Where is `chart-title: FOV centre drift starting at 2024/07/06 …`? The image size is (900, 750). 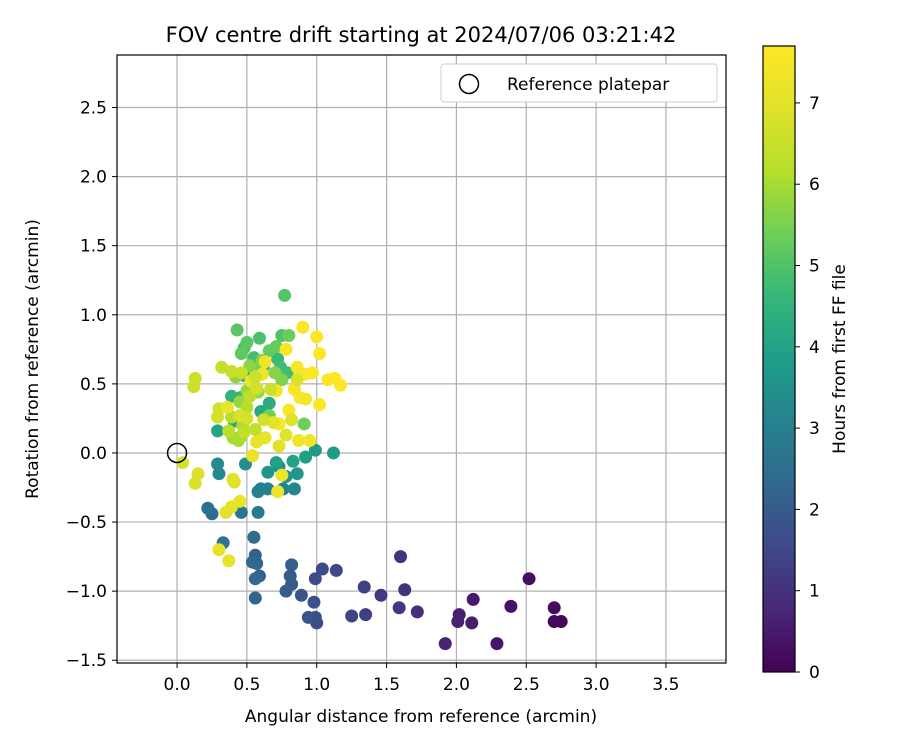 chart-title: FOV centre drift starting at 2024/07/06 … is located at coordinates (421, 35).